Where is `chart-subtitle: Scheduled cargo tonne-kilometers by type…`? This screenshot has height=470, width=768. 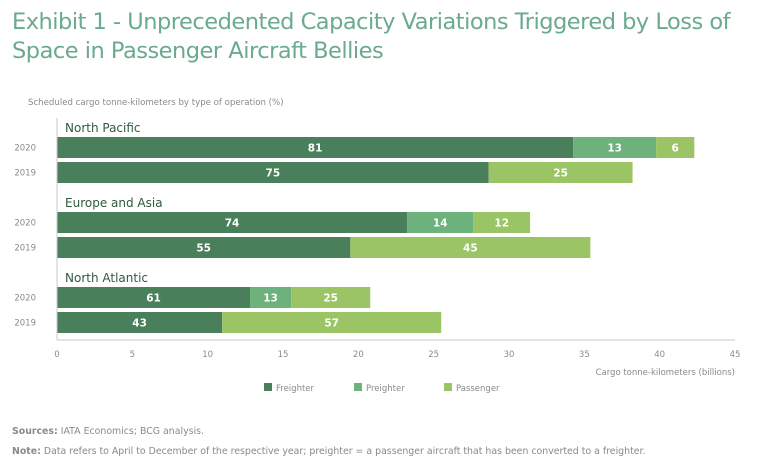 chart-subtitle: Scheduled cargo tonne-kilometers by type… is located at coordinates (156, 103).